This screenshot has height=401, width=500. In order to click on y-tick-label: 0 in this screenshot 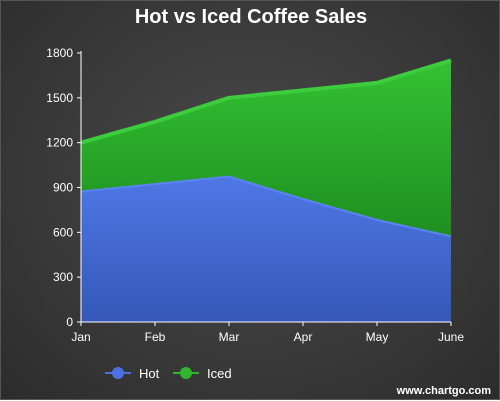, I will do `click(69, 322)`.